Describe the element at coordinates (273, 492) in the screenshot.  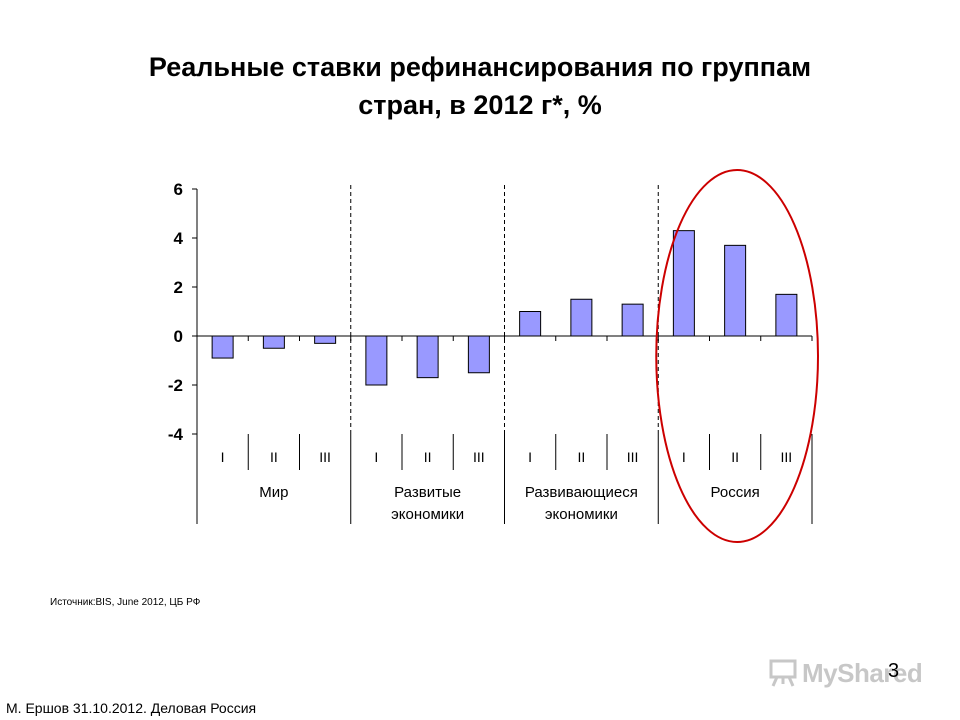
I see `group-label: Мир` at that location.